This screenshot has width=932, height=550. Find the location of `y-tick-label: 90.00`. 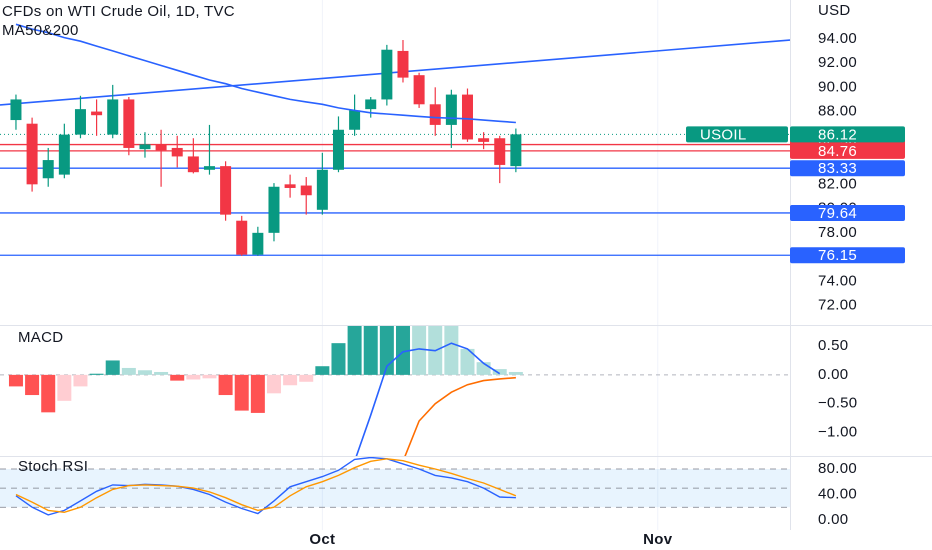

y-tick-label: 90.00 is located at coordinates (837, 86).